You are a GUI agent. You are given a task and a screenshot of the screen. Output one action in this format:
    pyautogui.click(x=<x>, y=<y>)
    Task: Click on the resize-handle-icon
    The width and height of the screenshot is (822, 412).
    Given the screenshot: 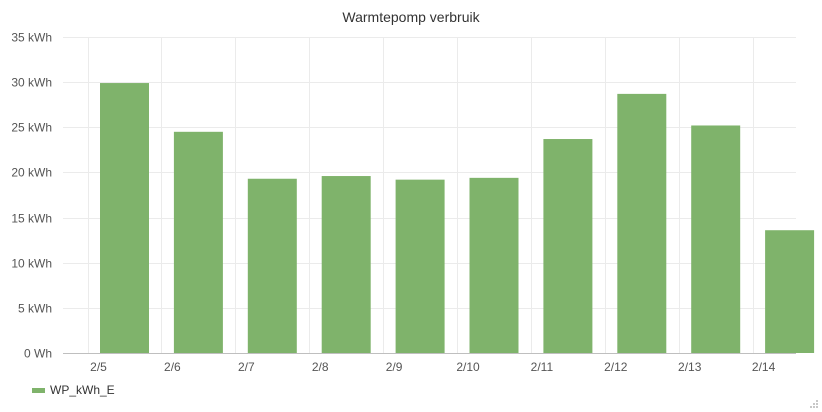 What is the action you would take?
    pyautogui.click(x=813, y=403)
    